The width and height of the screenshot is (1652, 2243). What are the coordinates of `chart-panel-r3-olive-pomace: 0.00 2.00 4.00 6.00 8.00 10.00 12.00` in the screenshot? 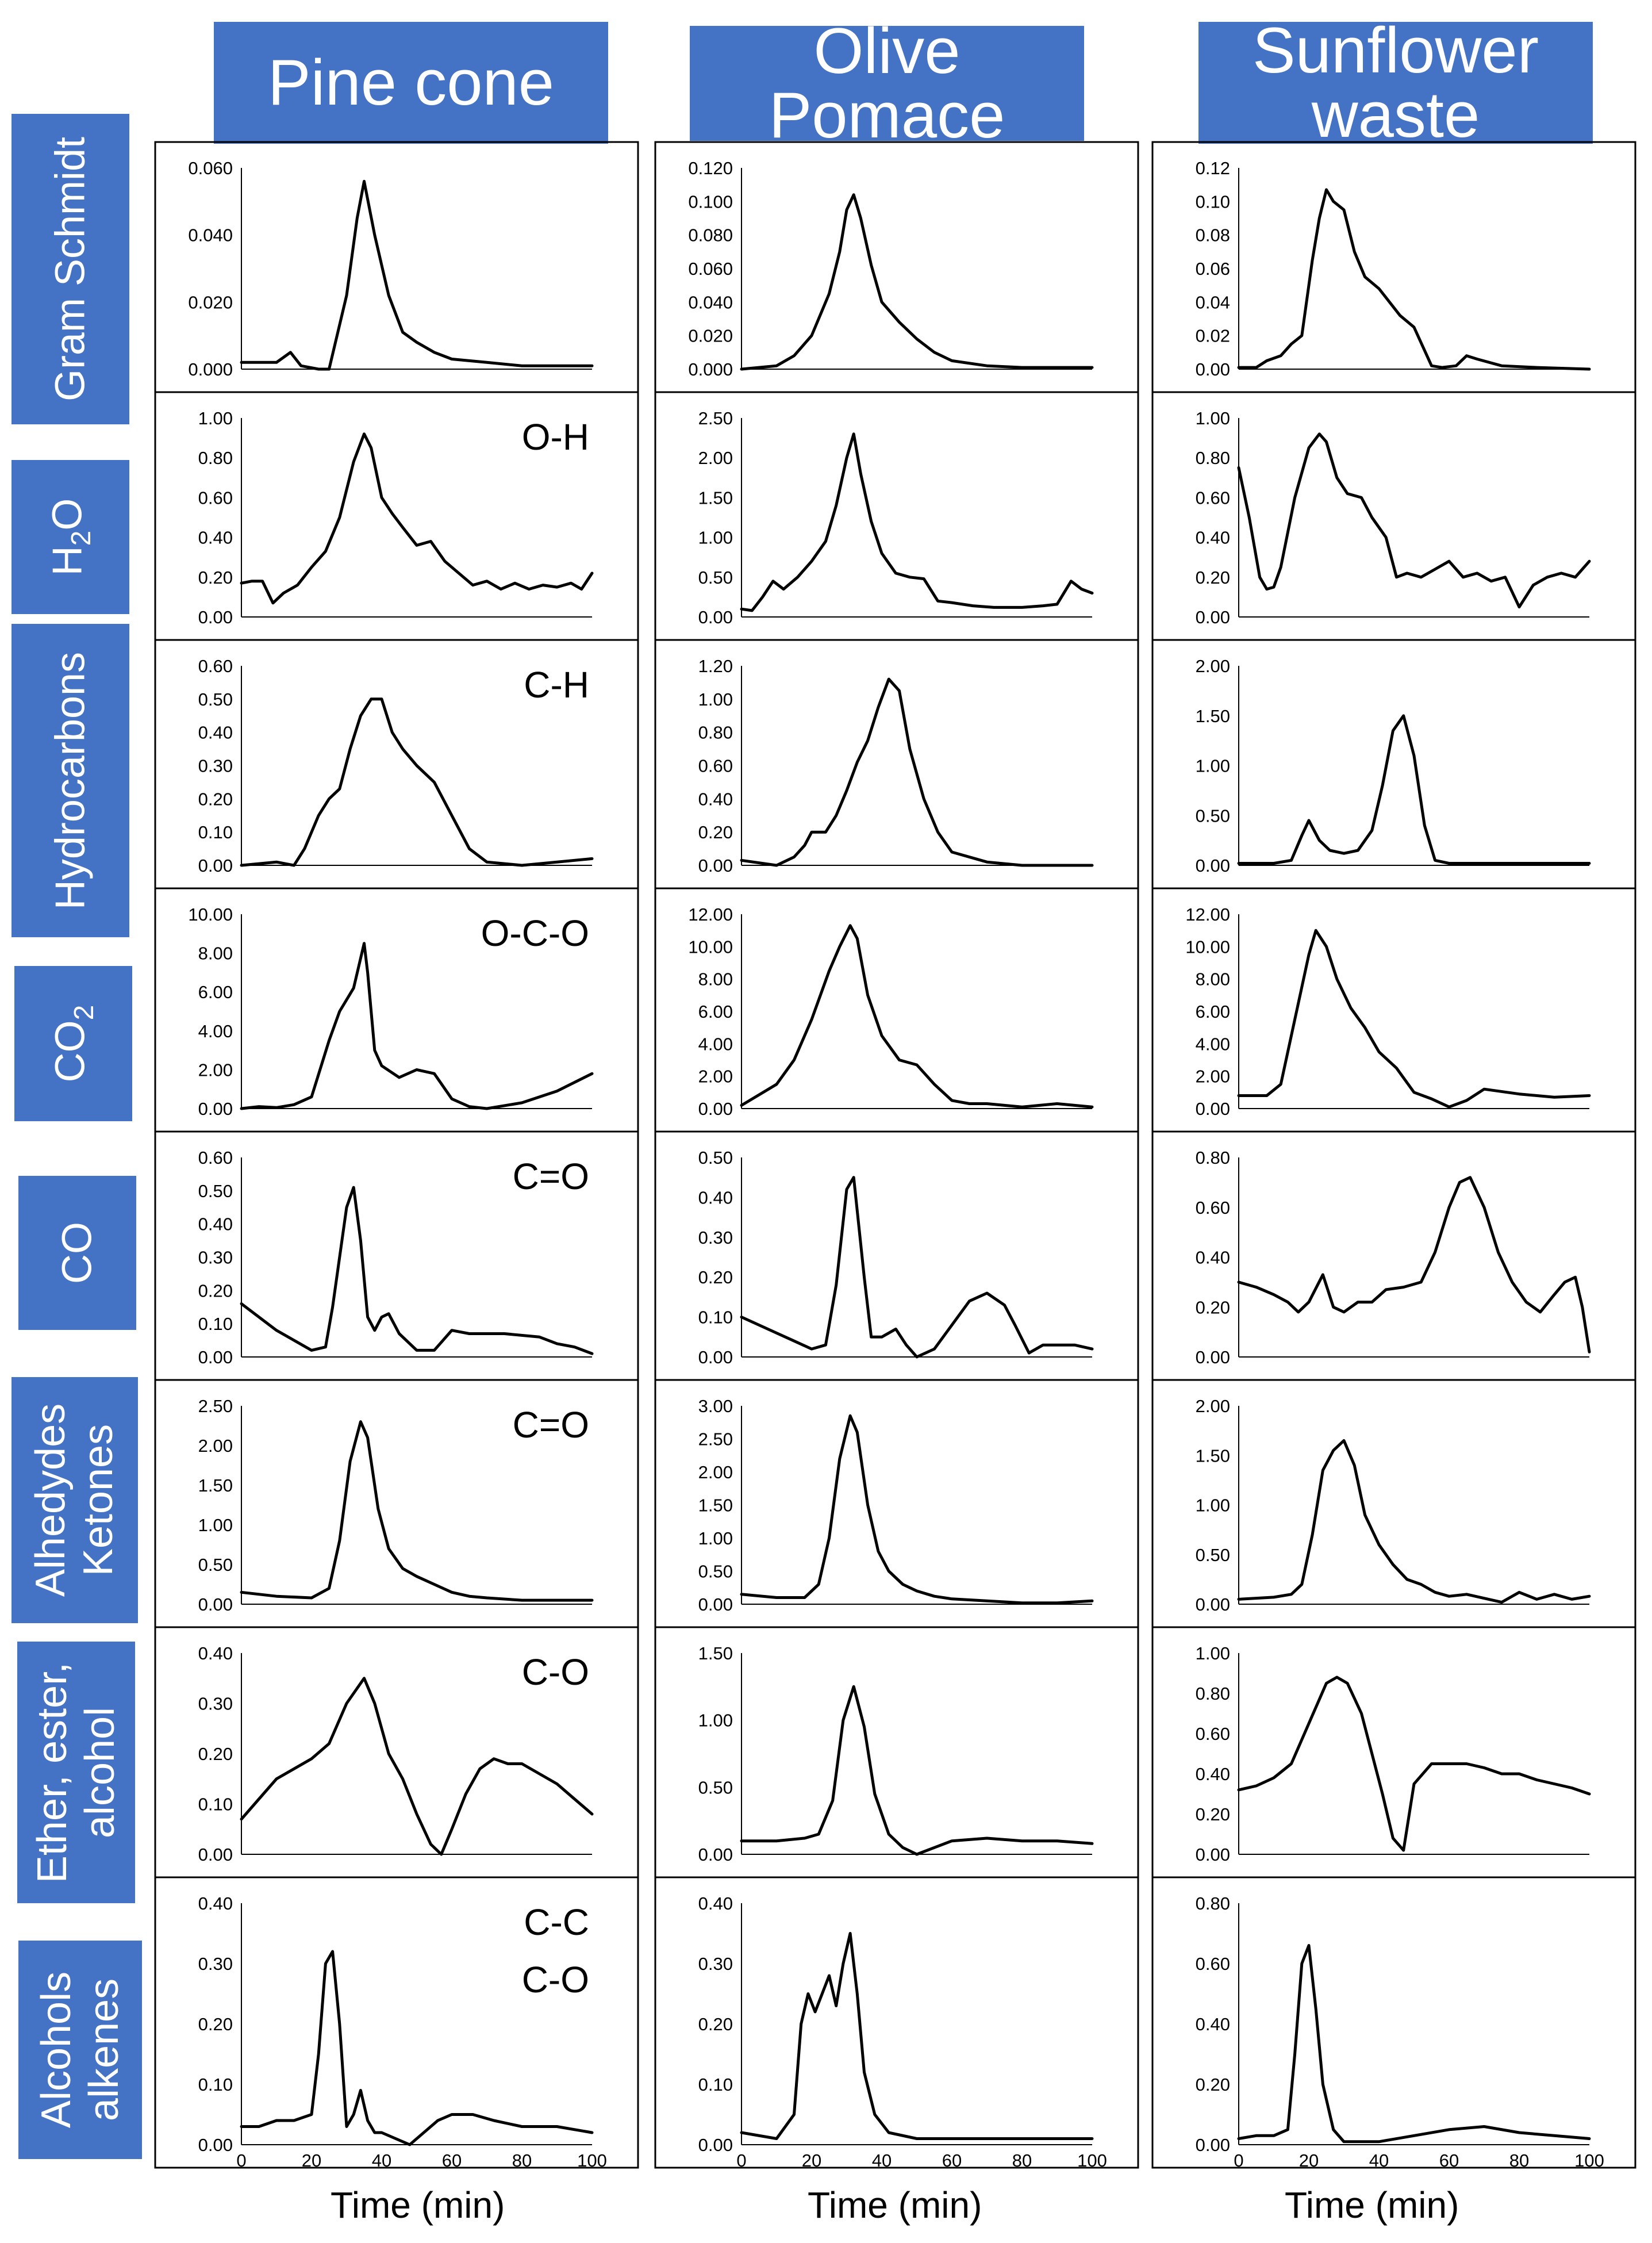 It's located at (897, 1010).